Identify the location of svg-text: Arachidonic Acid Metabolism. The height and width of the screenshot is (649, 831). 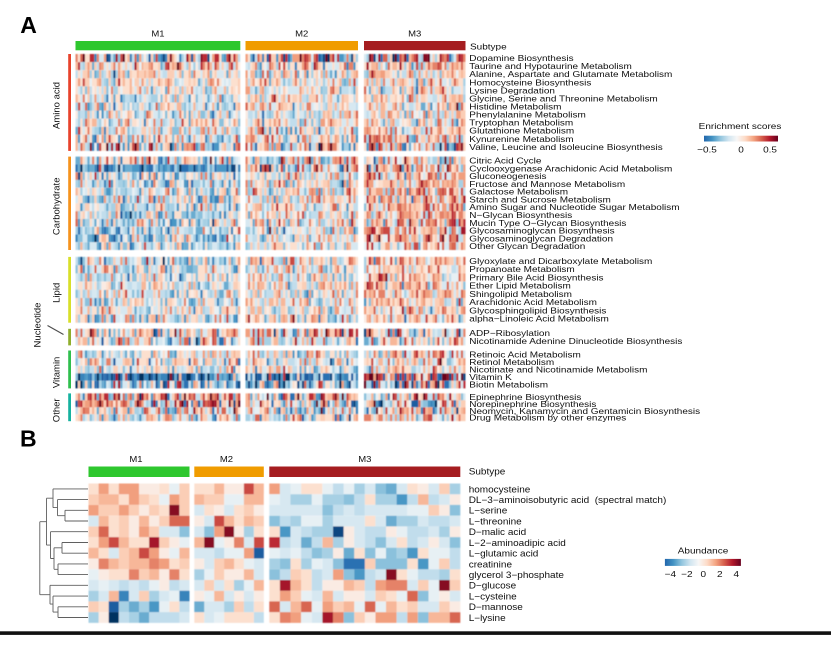
(533, 302).